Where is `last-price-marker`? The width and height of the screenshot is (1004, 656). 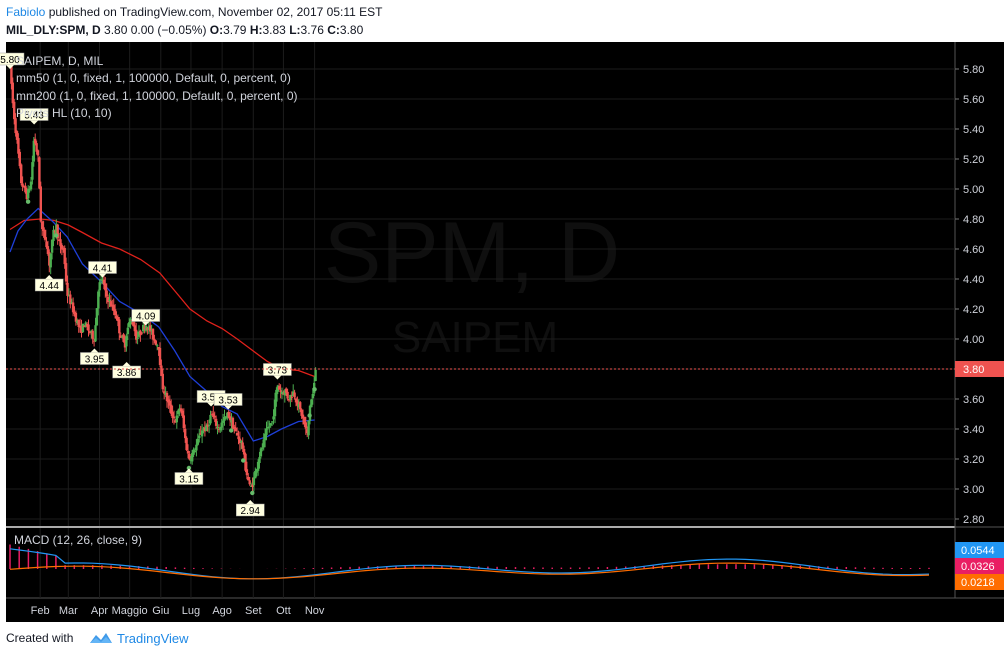 last-price-marker is located at coordinates (979, 369).